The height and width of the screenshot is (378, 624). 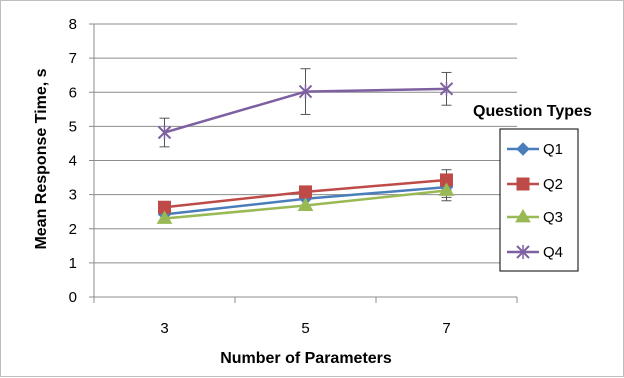 I want to click on x-tick-label-7: 7, so click(x=446, y=328).